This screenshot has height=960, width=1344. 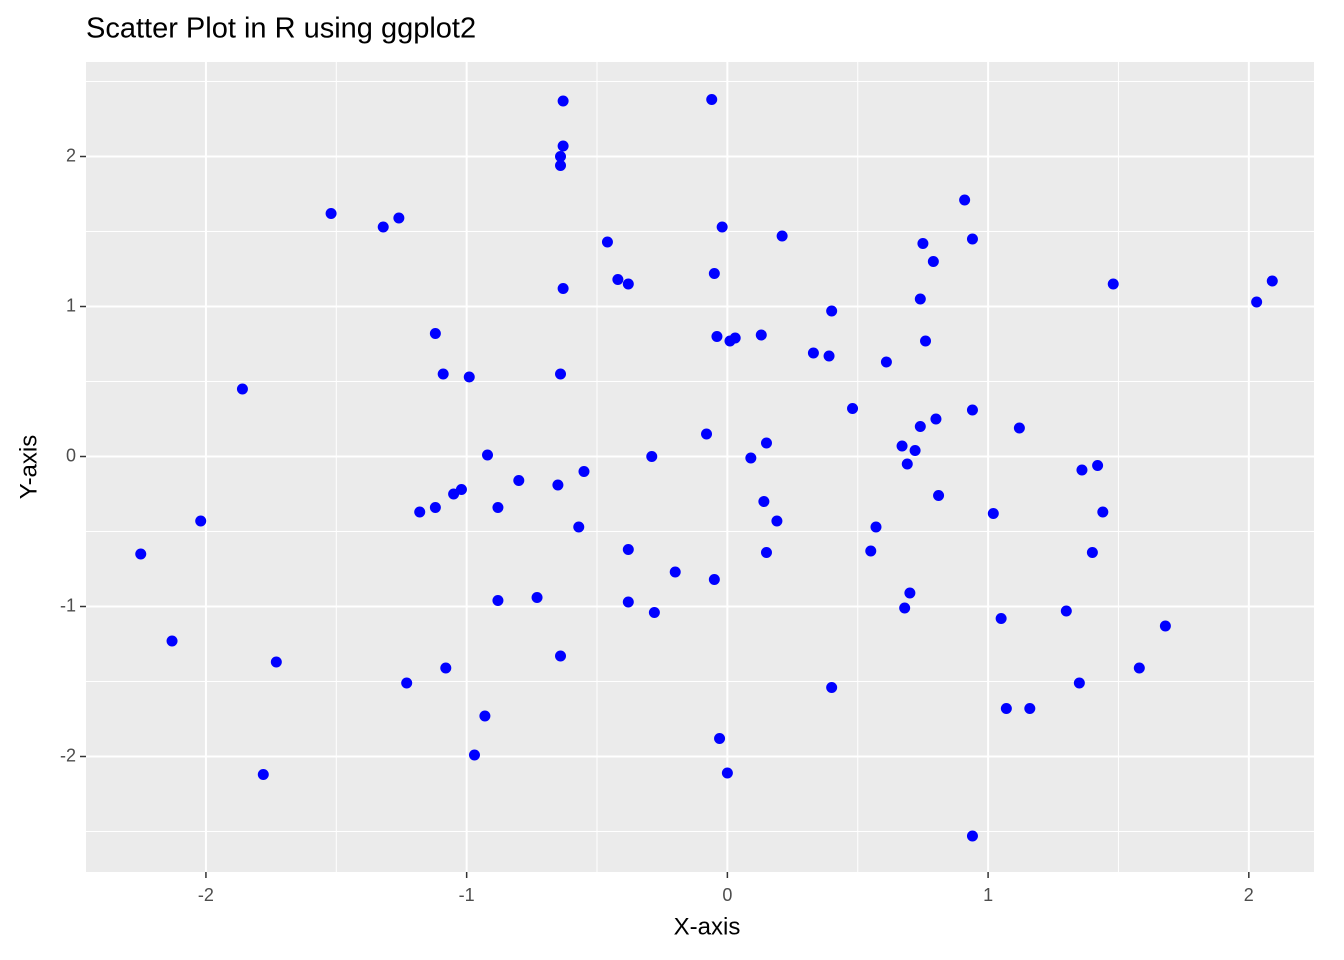 I want to click on y-tick-label: 1, so click(x=71, y=305).